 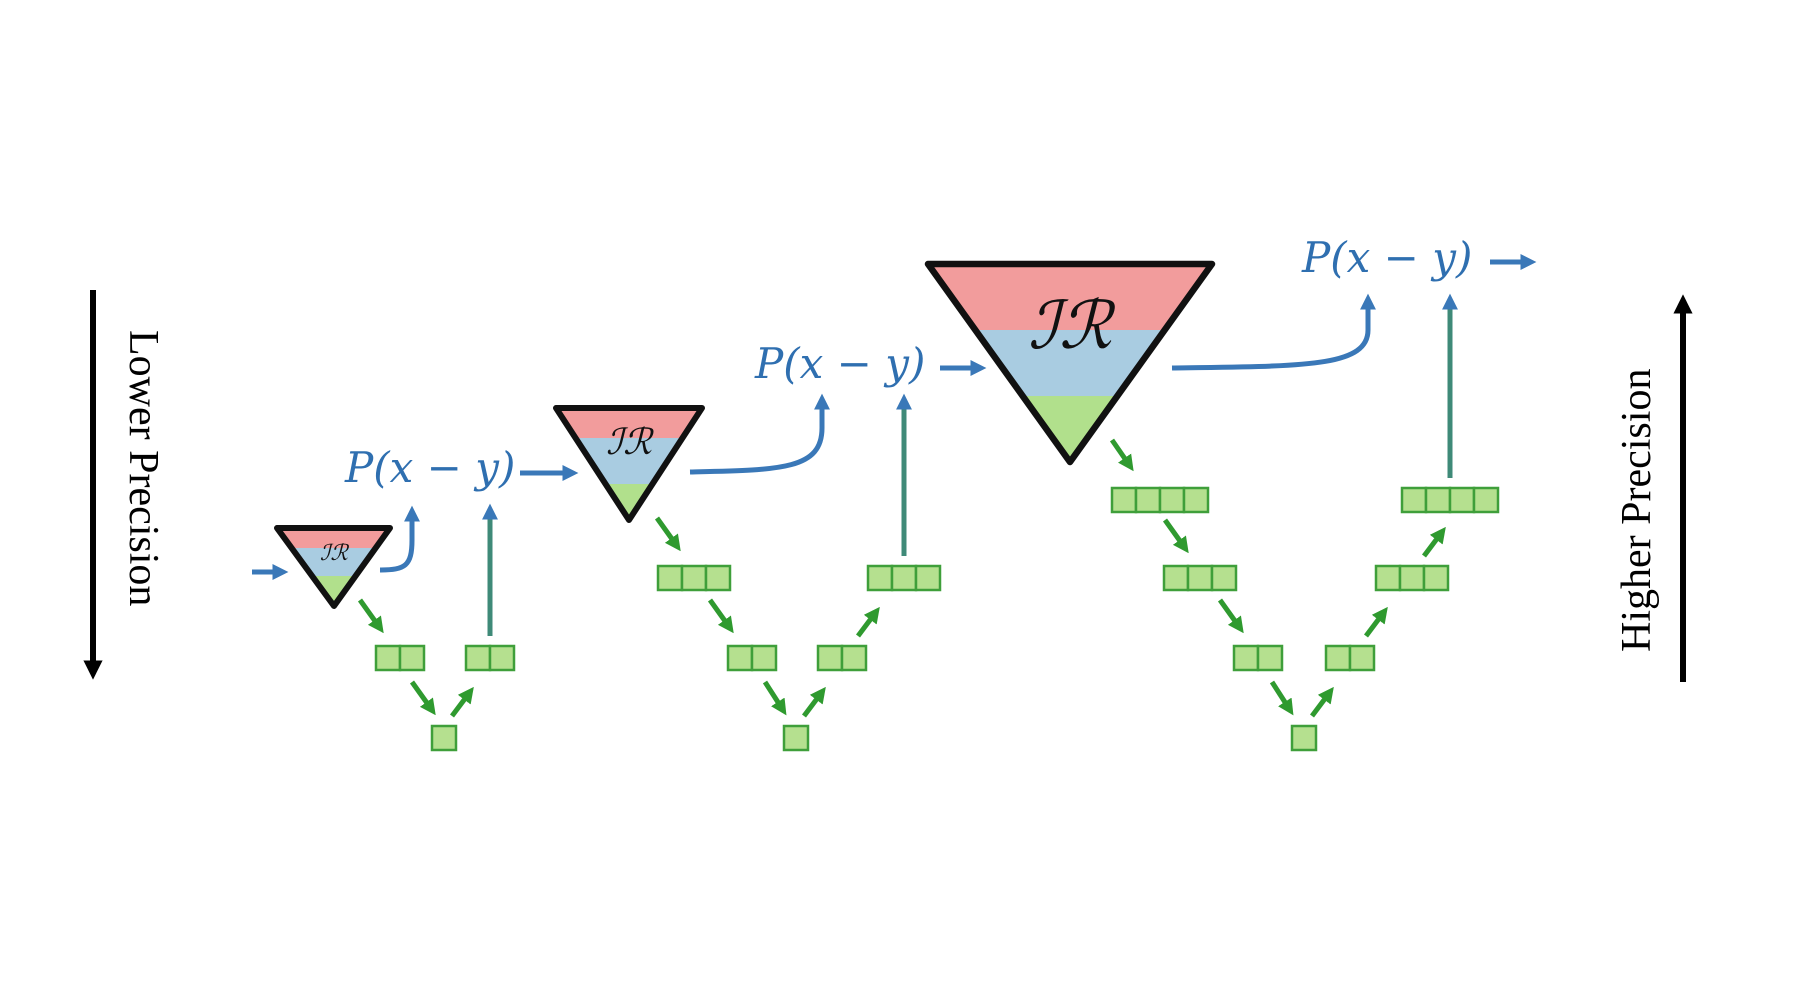 I want to click on grid-block-3-left-low, so click(x=1258, y=658).